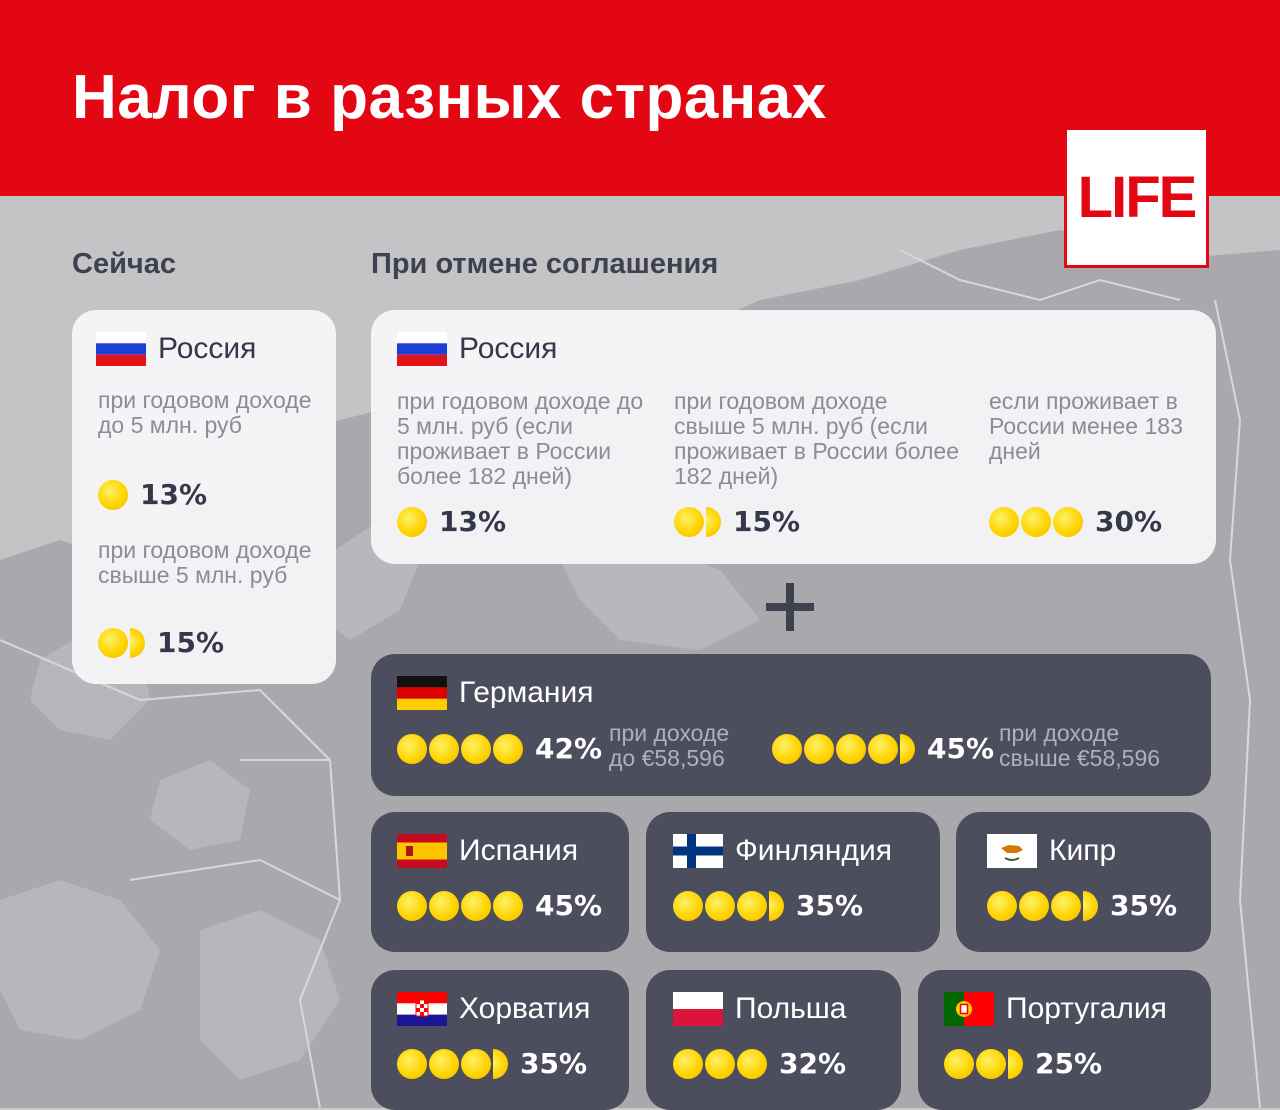 The width and height of the screenshot is (1280, 1110). What do you see at coordinates (768, 905) in the screenshot?
I see `finland-rate: 35%` at bounding box center [768, 905].